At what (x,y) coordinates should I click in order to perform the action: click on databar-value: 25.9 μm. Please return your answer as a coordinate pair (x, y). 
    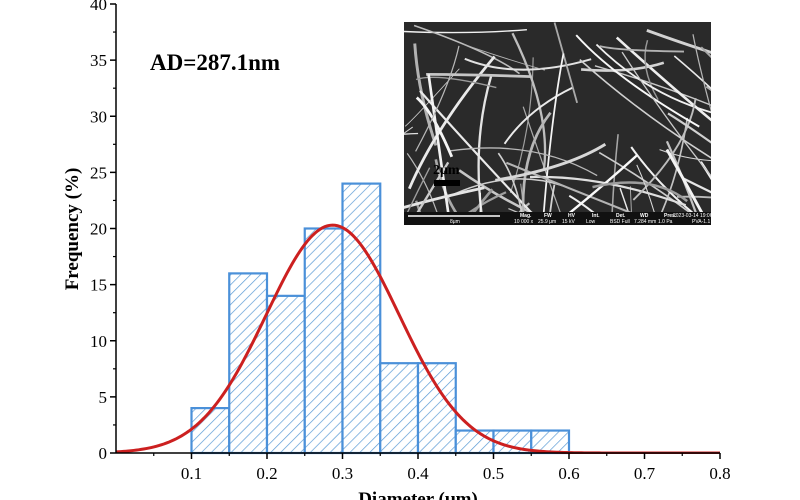
    Looking at the image, I should click on (547, 222).